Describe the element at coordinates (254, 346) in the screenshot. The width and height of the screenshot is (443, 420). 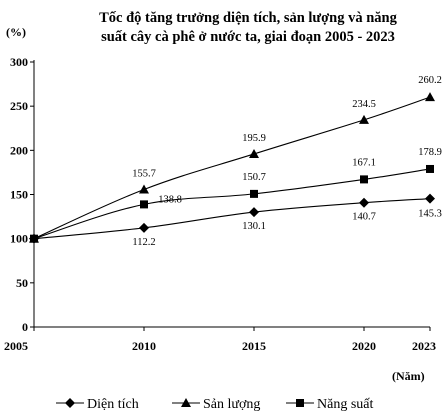
I see `x-tick-label: 2015` at that location.